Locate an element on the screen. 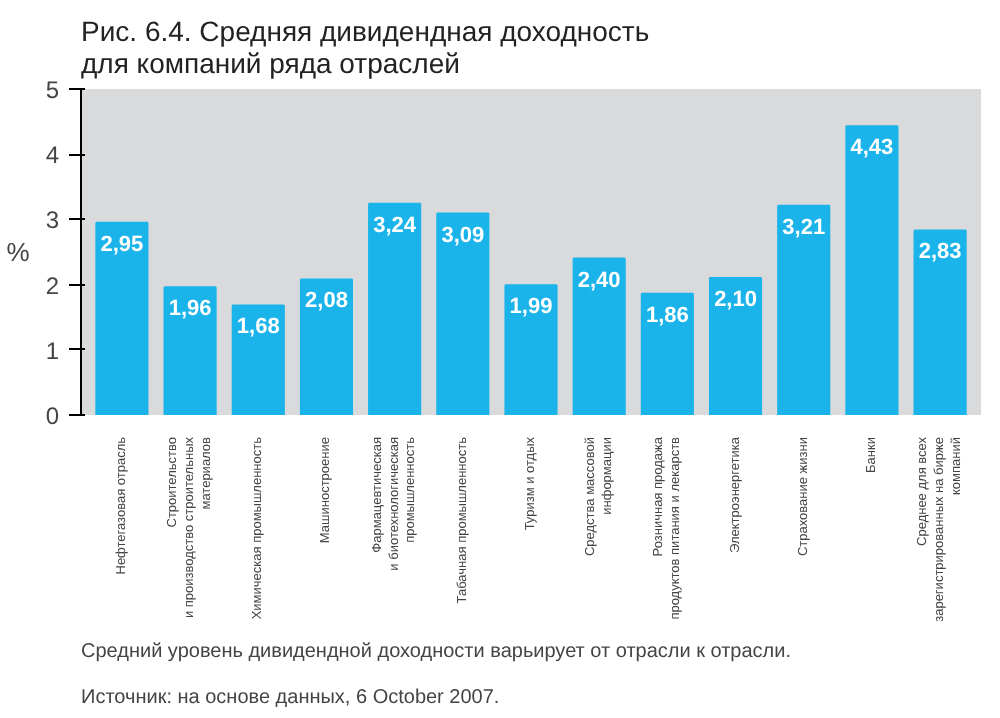  data-label: 2,83 is located at coordinates (940, 252).